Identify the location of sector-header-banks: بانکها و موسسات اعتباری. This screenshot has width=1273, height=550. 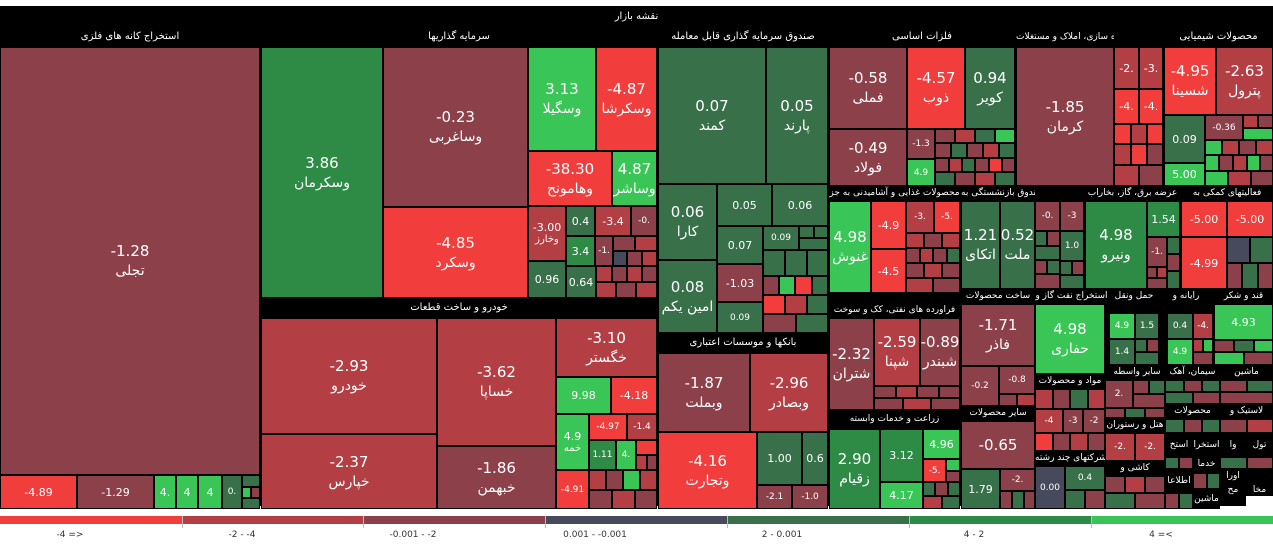
(743, 343).